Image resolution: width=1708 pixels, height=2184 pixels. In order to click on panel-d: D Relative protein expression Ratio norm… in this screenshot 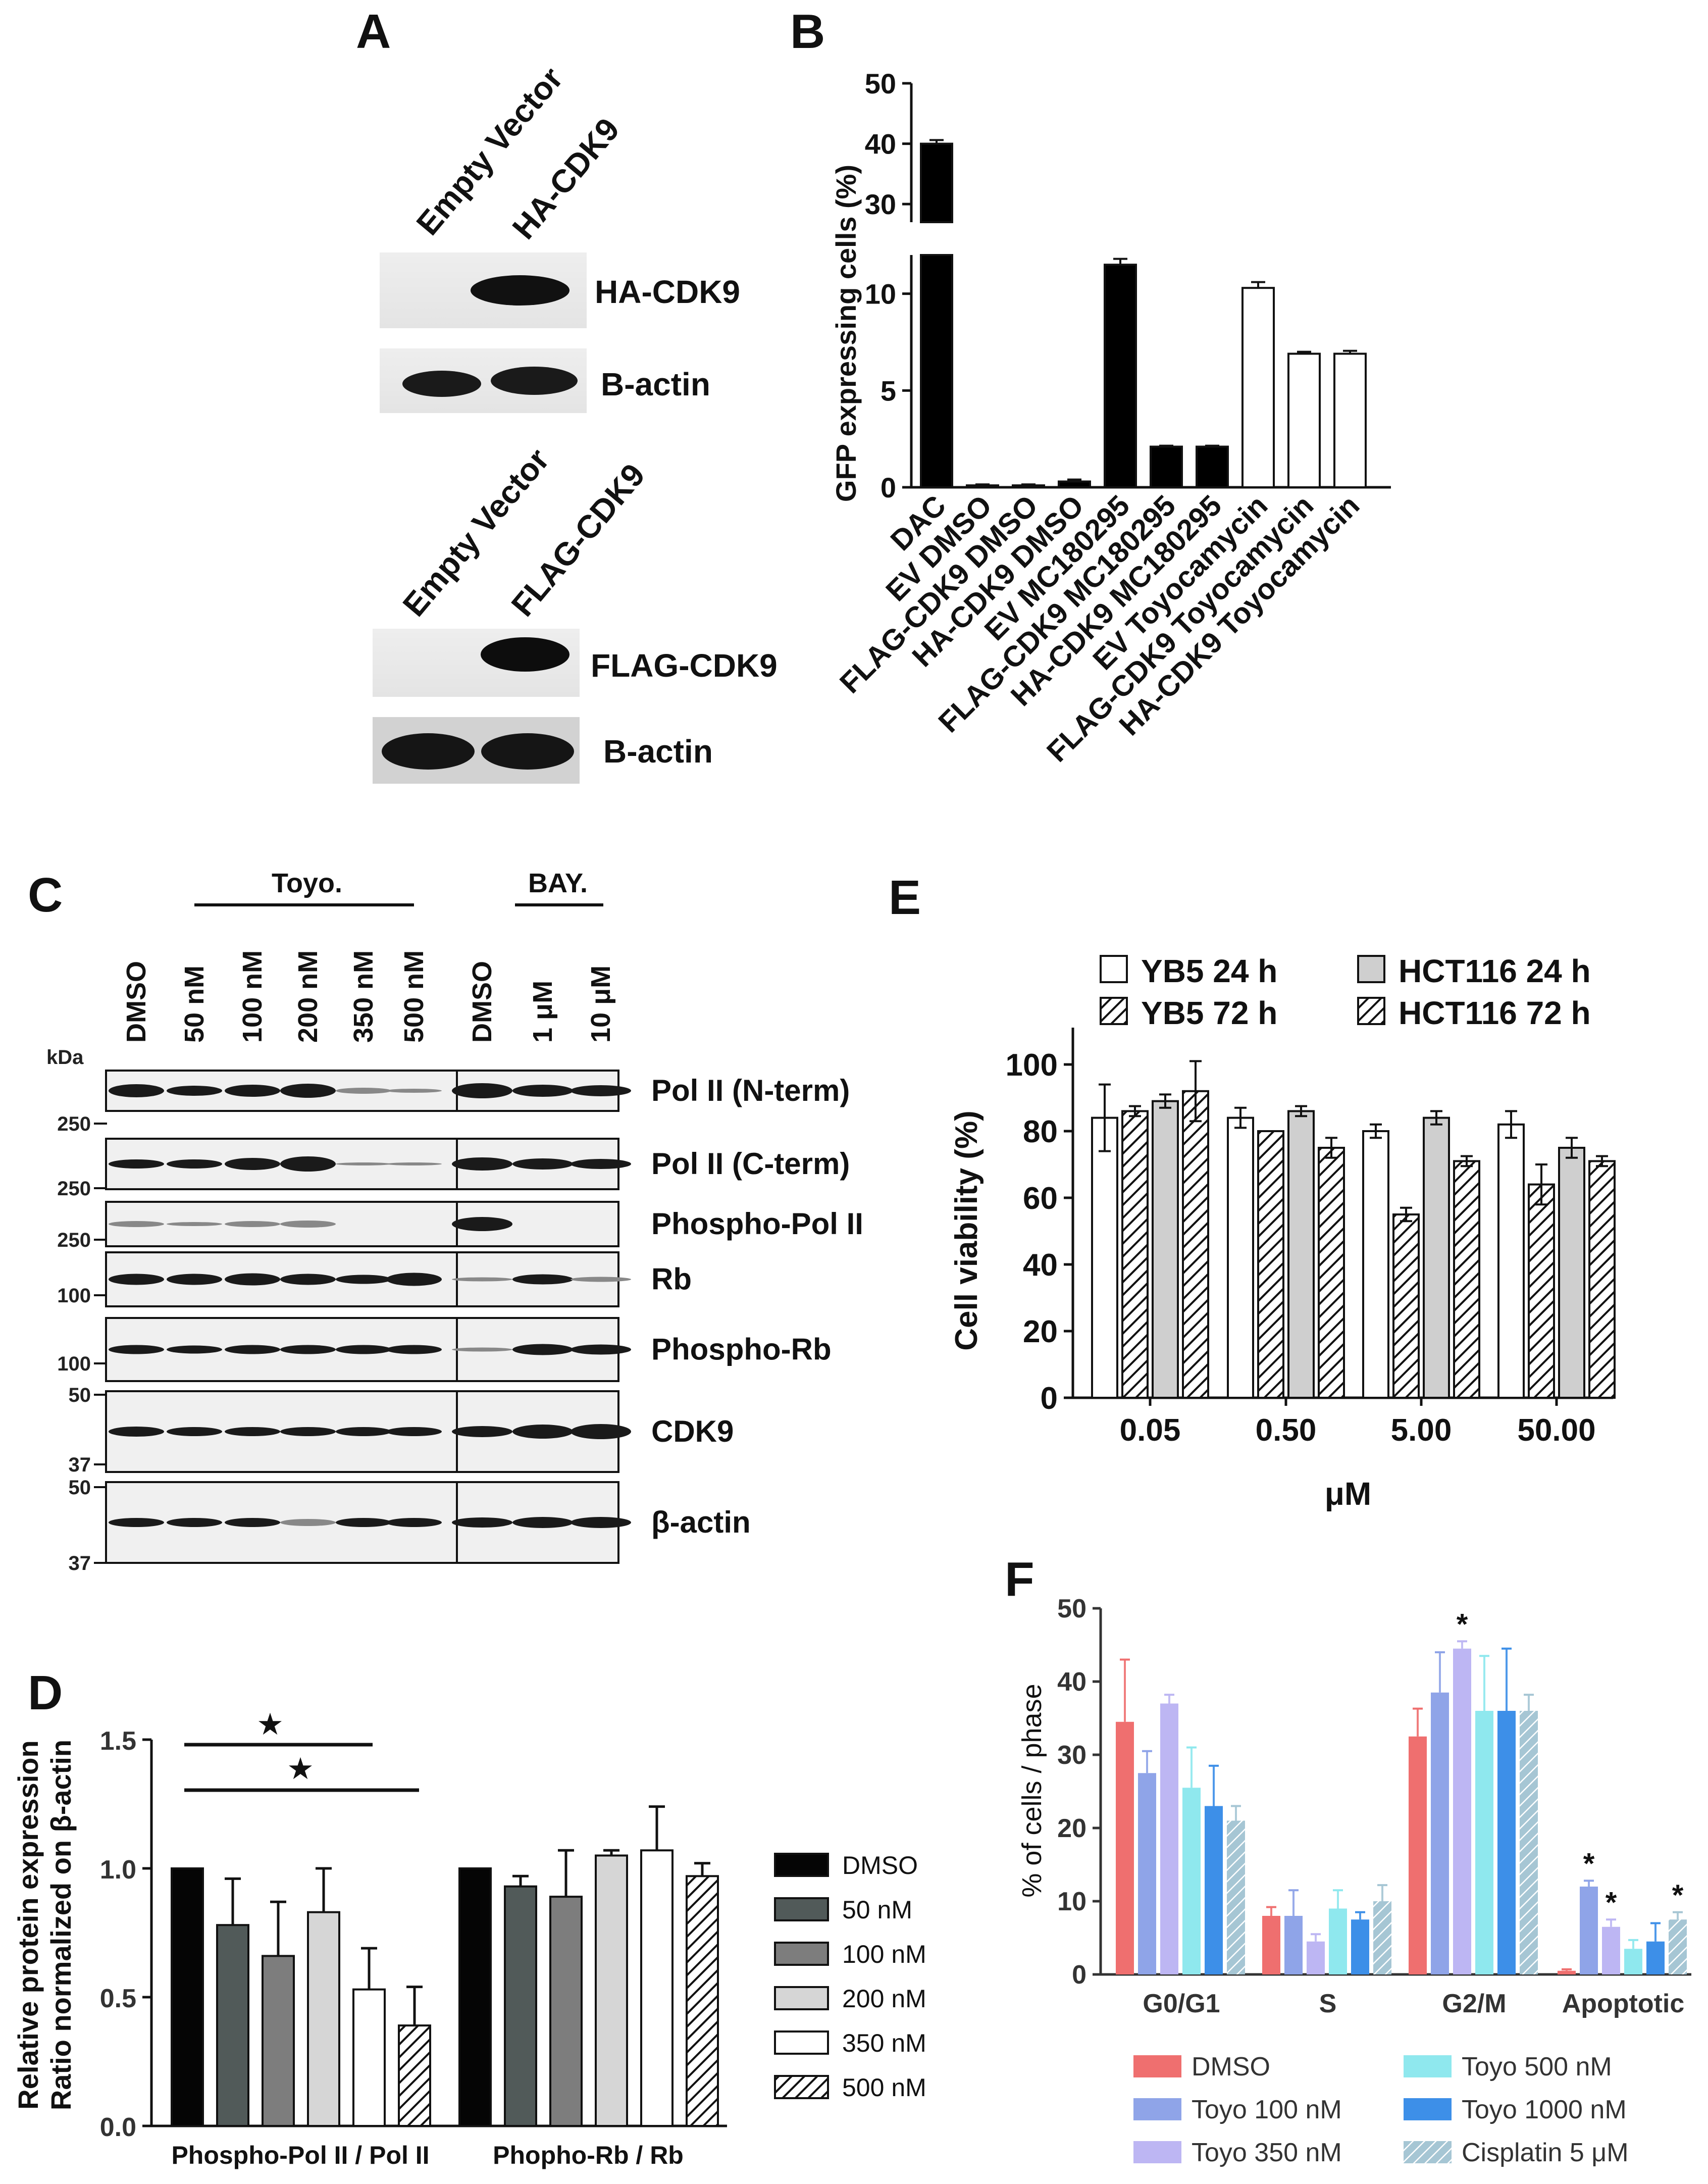, I will do `click(469, 1917)`.